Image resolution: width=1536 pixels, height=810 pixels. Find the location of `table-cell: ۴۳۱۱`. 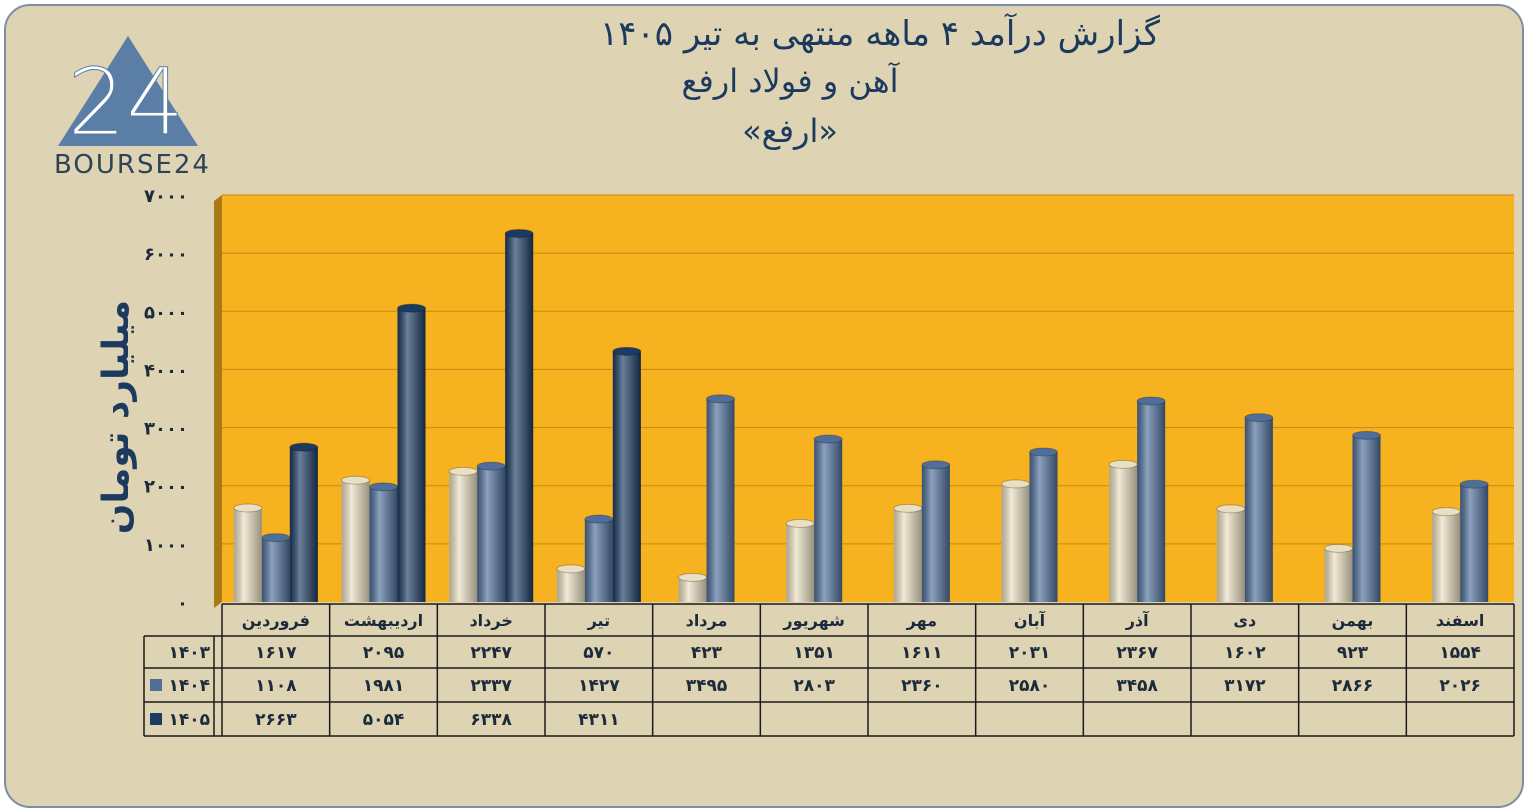

table-cell: ۴۳۱۱ is located at coordinates (599, 720).